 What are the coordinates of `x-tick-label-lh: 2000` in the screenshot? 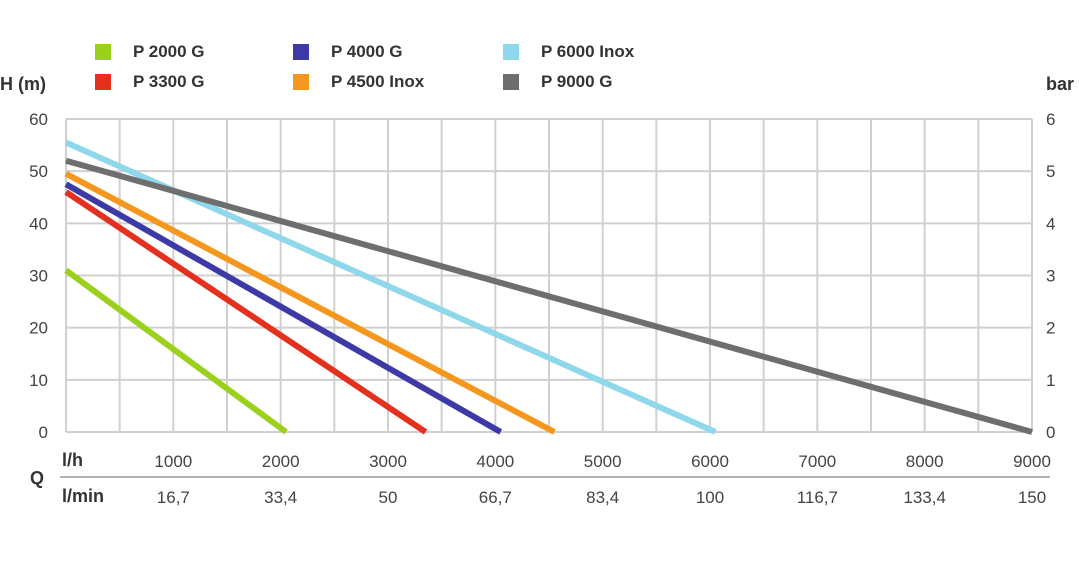 It's located at (281, 461).